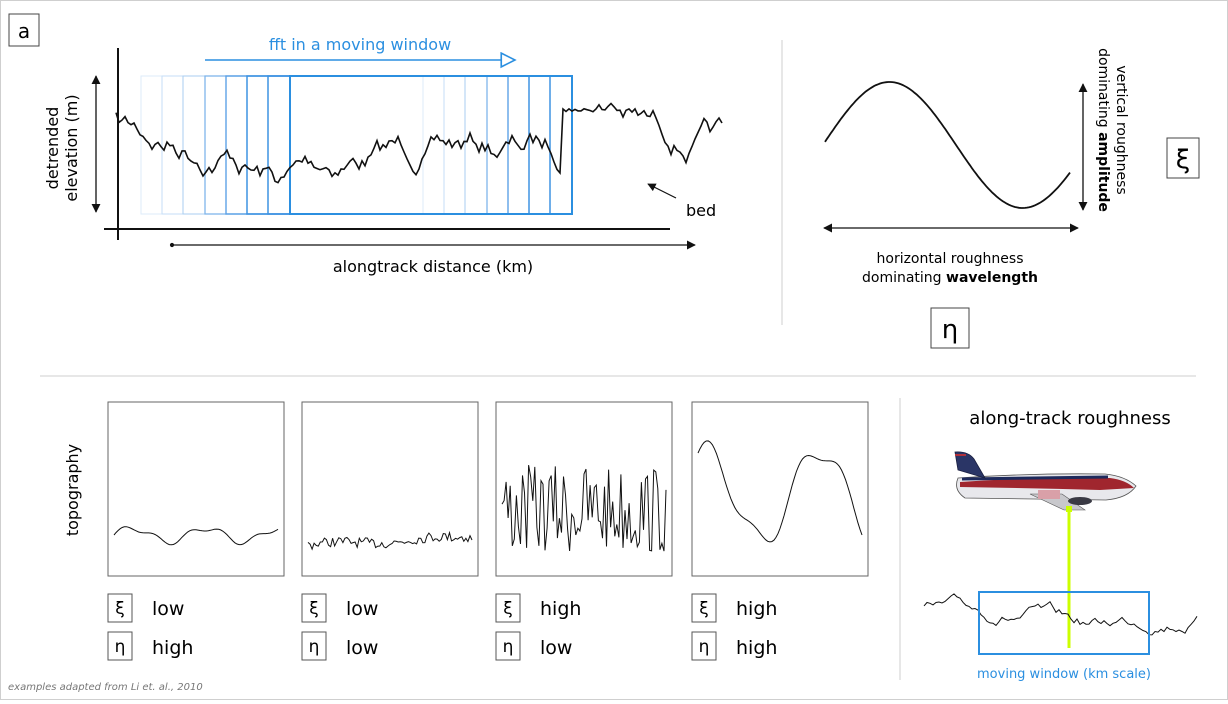 The image size is (1228, 704). I want to click on panel-label: a, so click(24, 31).